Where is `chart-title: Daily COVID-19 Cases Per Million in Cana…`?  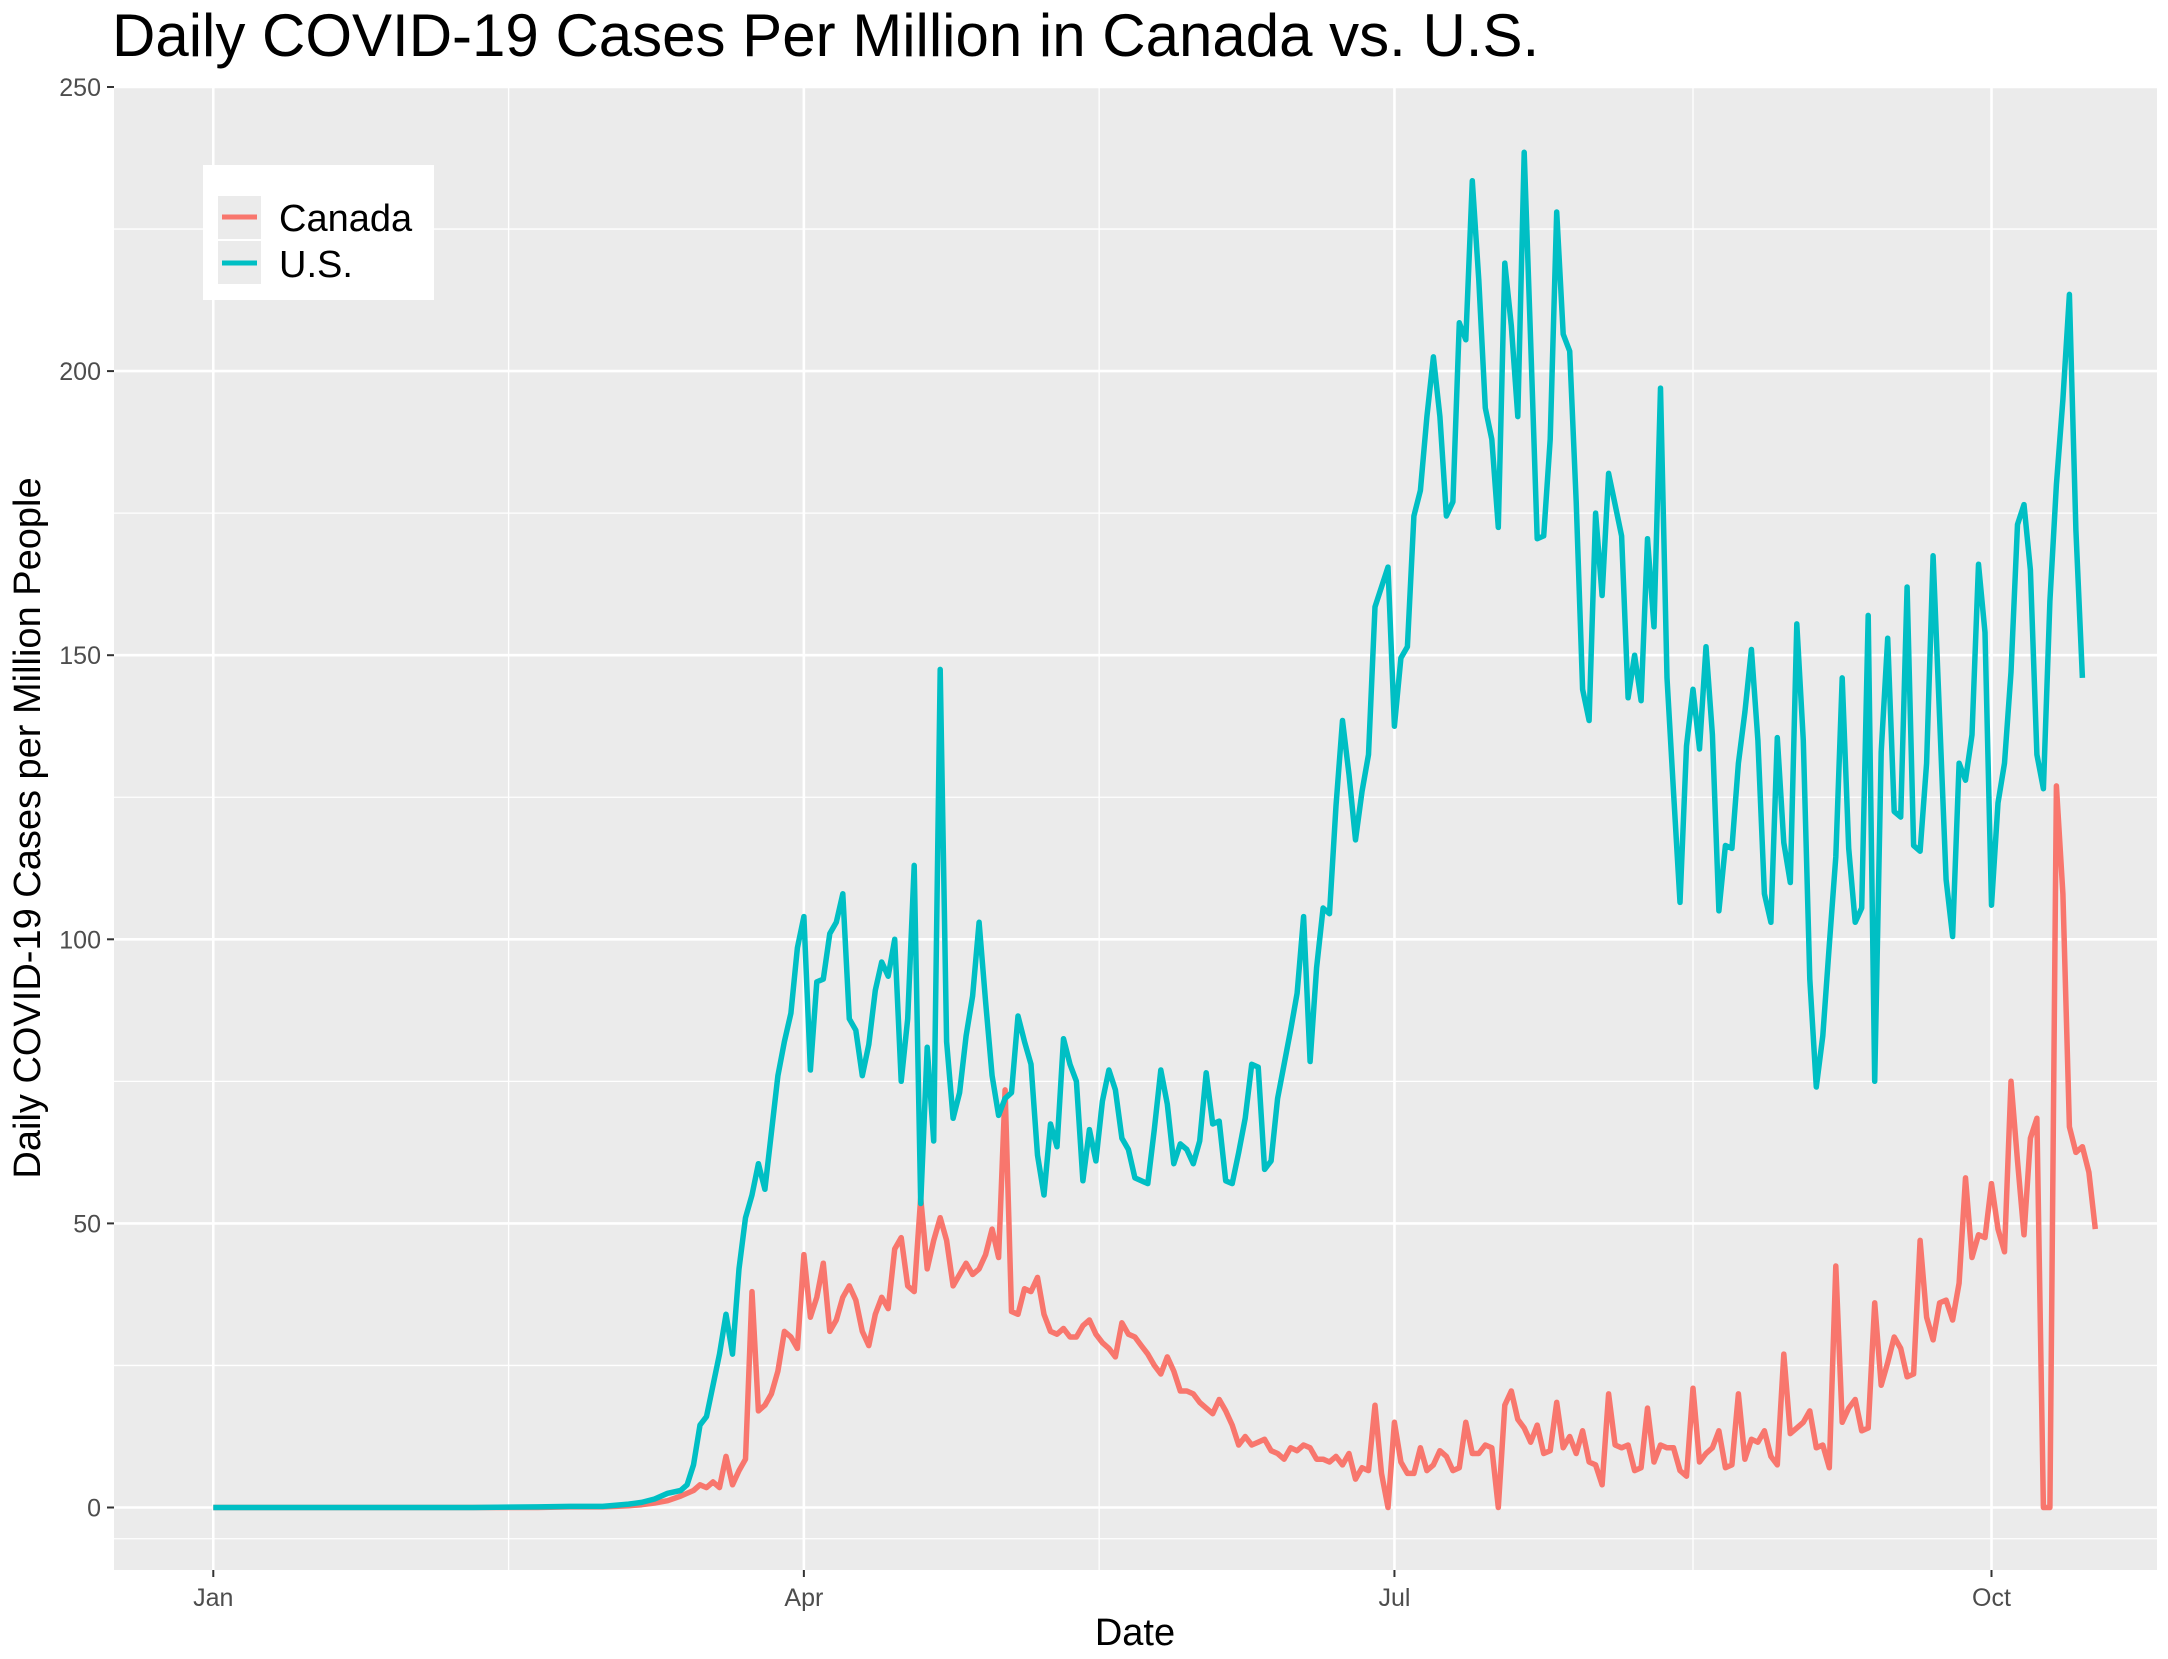
chart-title: Daily COVID-19 Cases Per Million in Cana… is located at coordinates (825, 35).